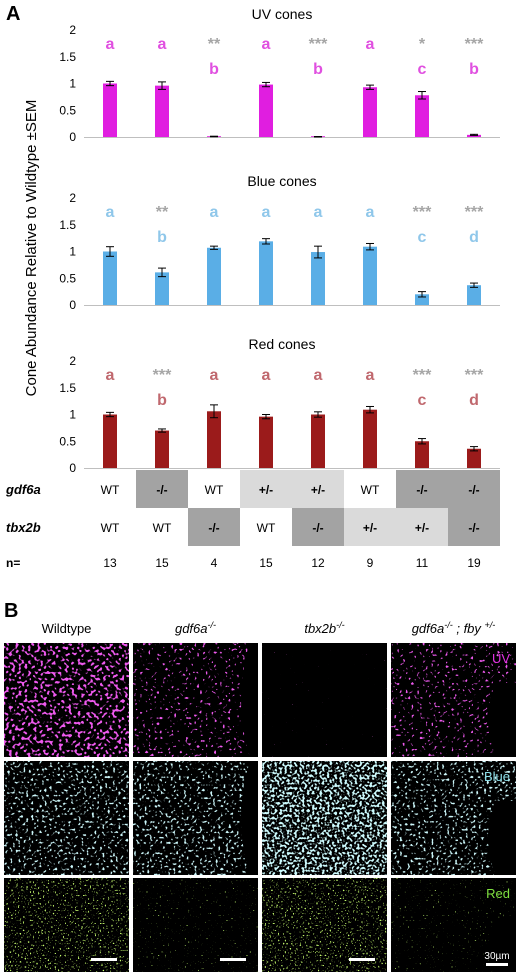  What do you see at coordinates (23, 527) in the screenshot?
I see `genotype-row-label: tbx2b` at bounding box center [23, 527].